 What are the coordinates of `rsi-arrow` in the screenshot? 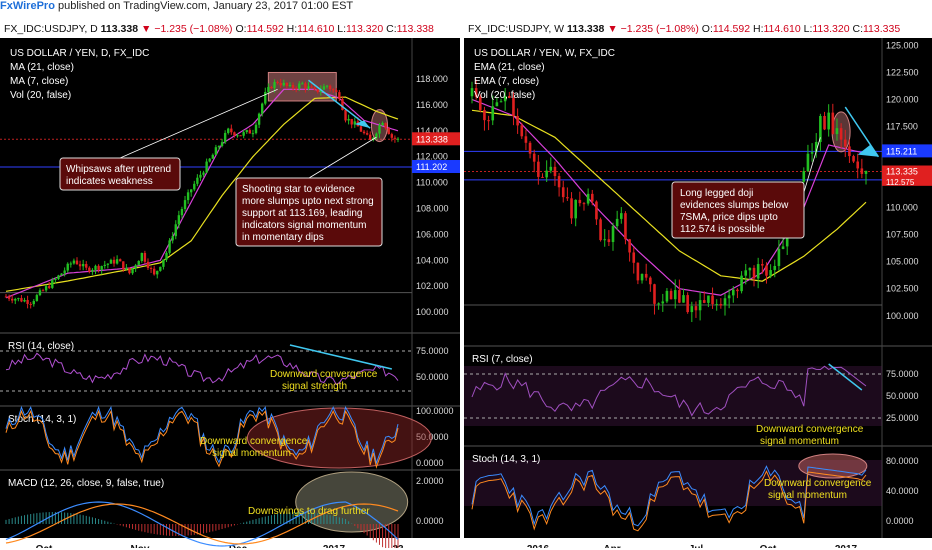 It's located at (340, 357).